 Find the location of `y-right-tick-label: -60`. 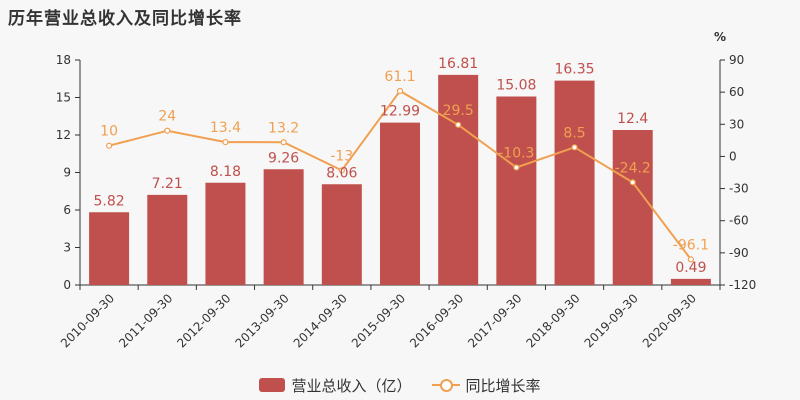

y-right-tick-label: -60 is located at coordinates (739, 221).